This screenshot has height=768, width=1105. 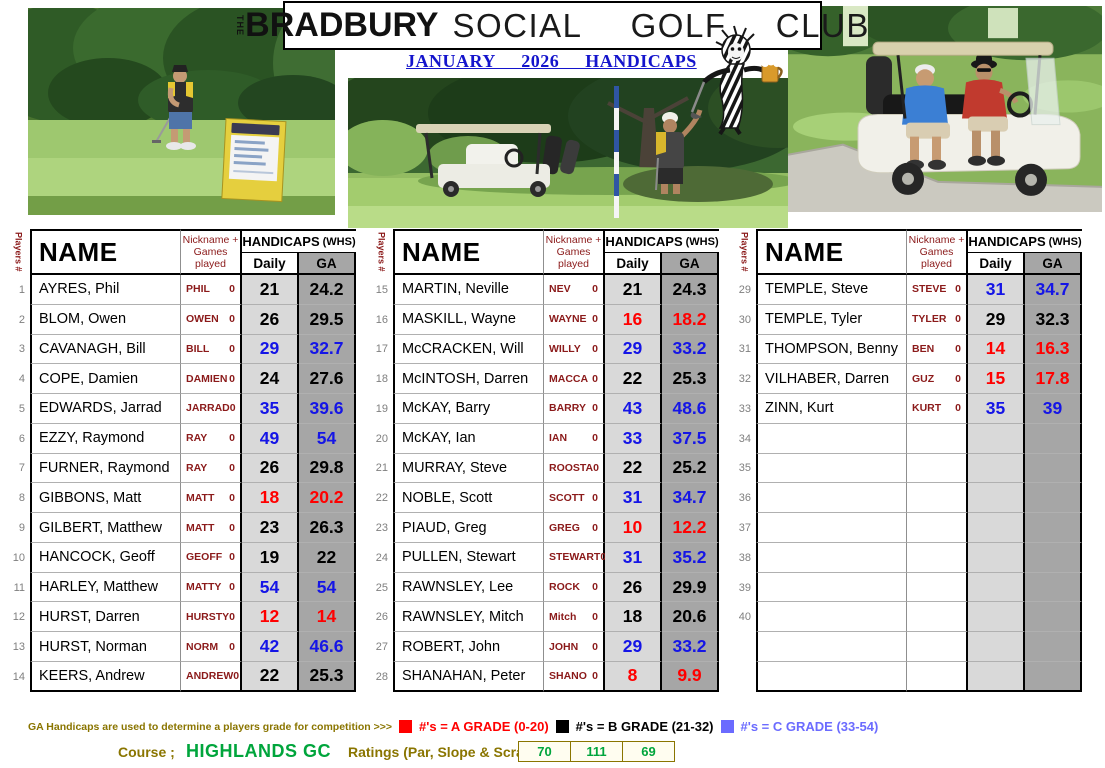 What do you see at coordinates (1053, 379) in the screenshot?
I see `ga-handicap-value: 17.8` at bounding box center [1053, 379].